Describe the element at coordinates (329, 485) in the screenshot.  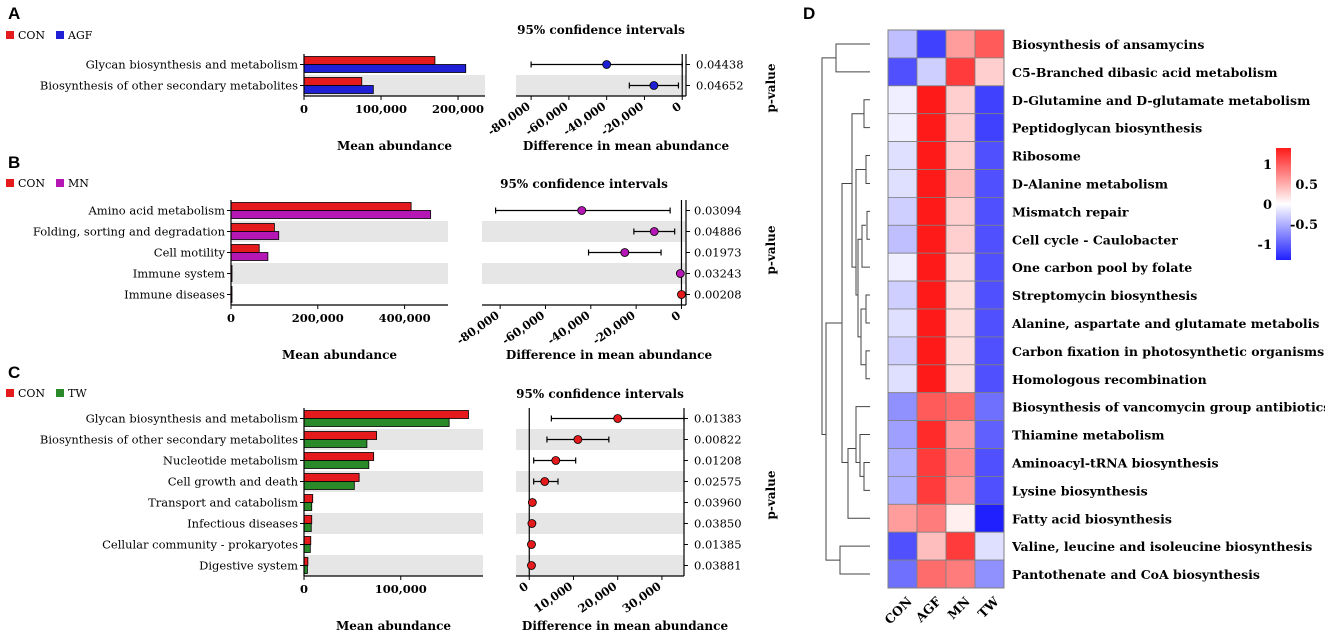
I see `bar-tw` at that location.